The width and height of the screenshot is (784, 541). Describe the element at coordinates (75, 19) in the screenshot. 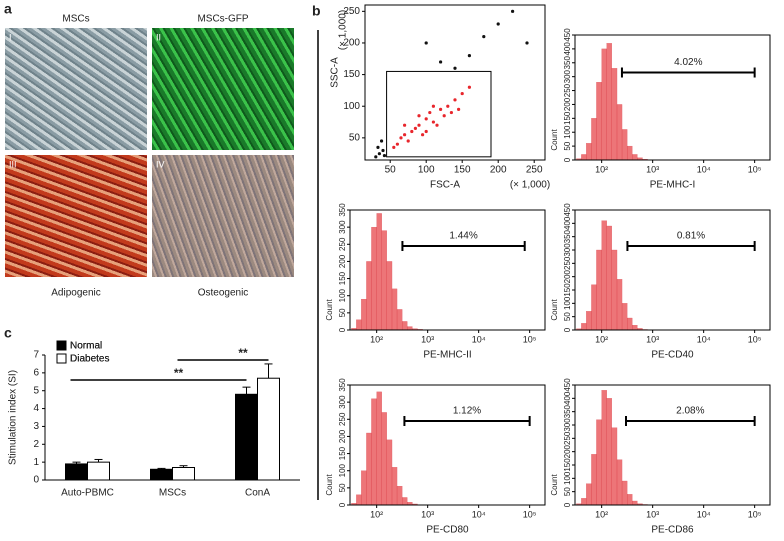

I see `image-title: MSCs` at that location.